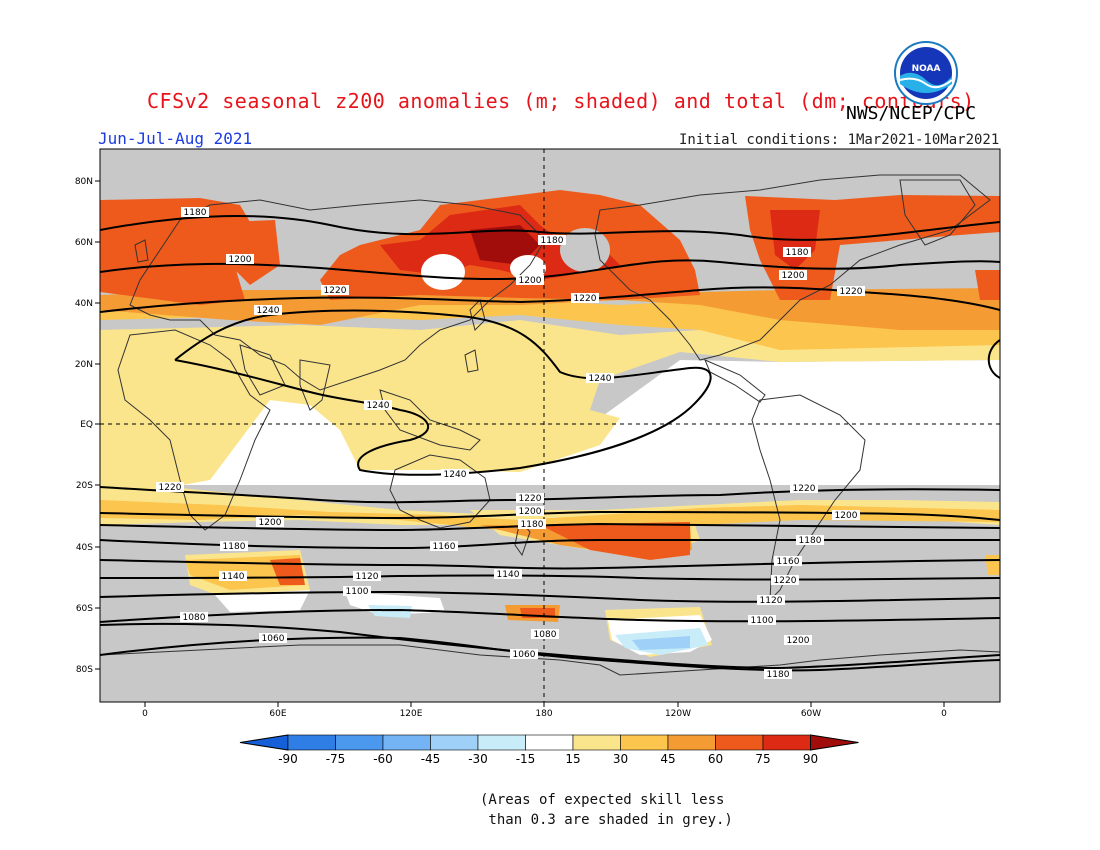 This screenshot has height=850, width=1100. What do you see at coordinates (84, 670) in the screenshot?
I see `lat-label-80s: 80S` at bounding box center [84, 670].